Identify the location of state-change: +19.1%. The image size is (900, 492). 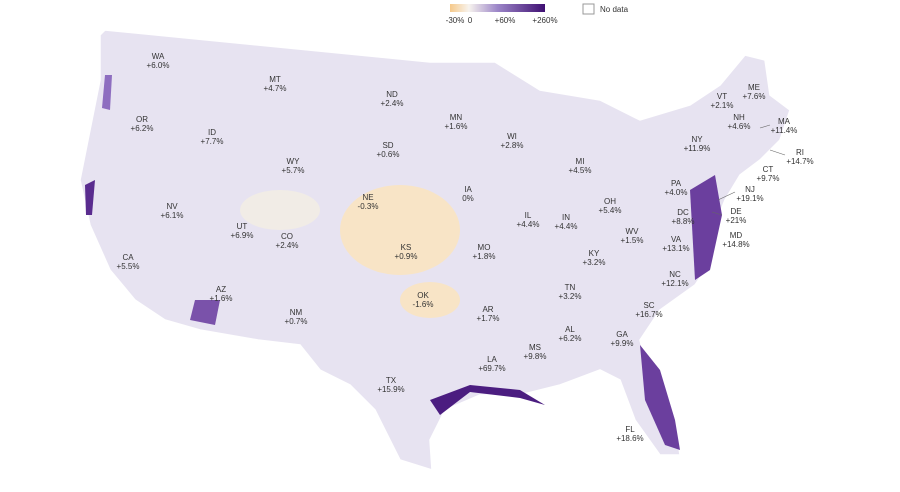
(749, 198).